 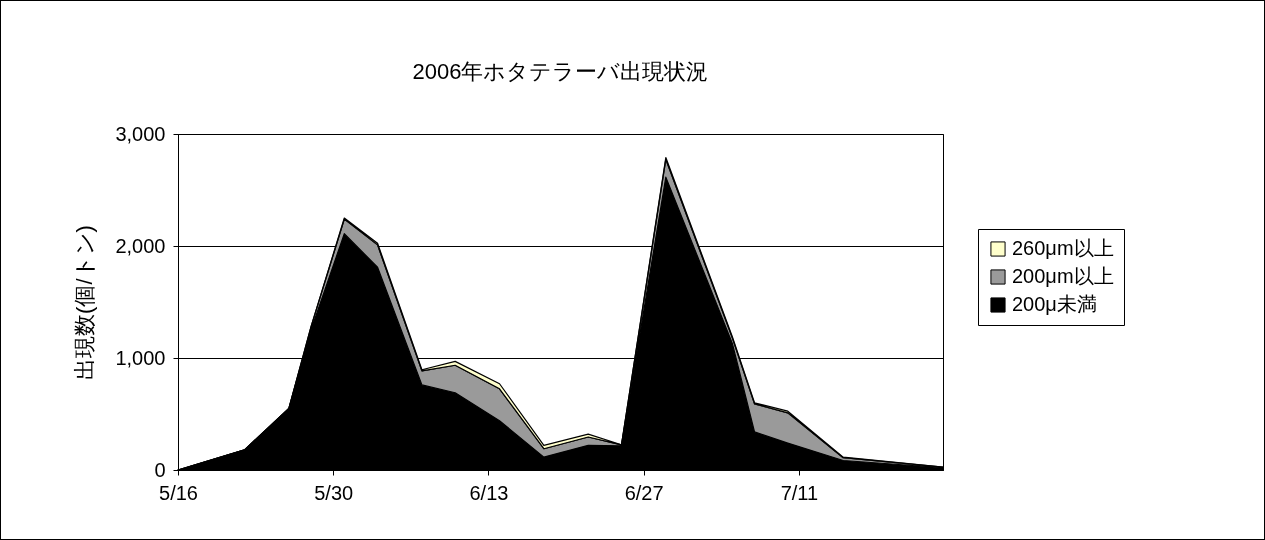 I want to click on x-tick-label: 5/30, so click(x=334, y=492).